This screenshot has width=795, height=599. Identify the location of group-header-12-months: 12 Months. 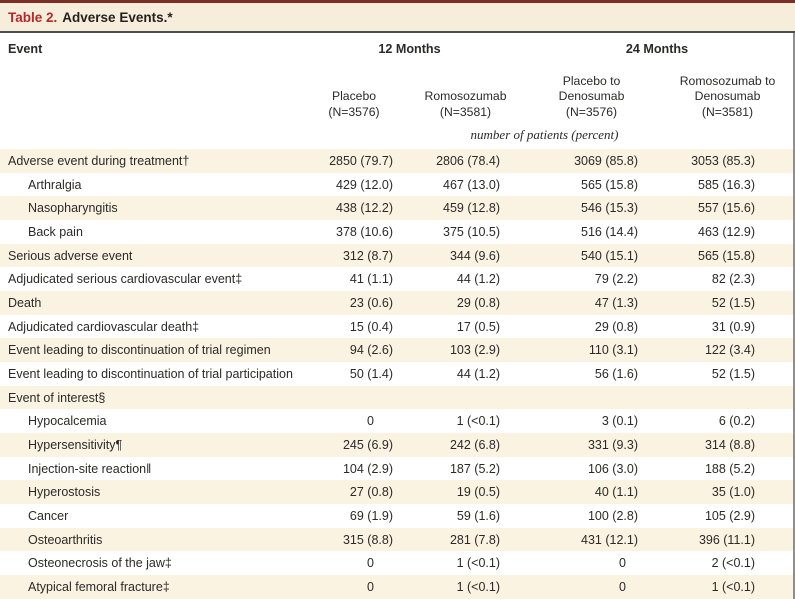
(409, 49).